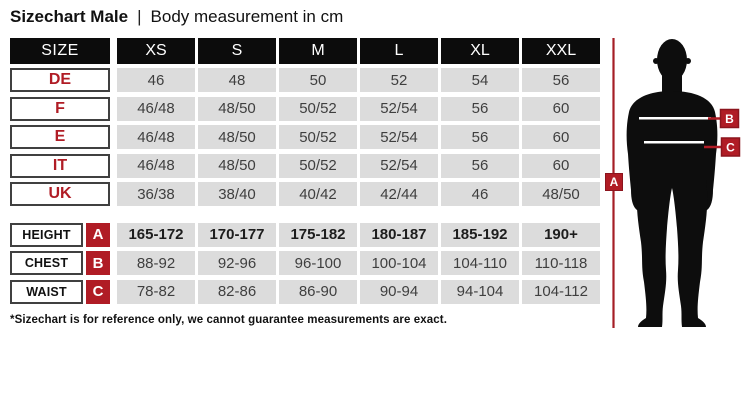 The width and height of the screenshot is (750, 414). I want to click on table-cell: 190+, so click(561, 234).